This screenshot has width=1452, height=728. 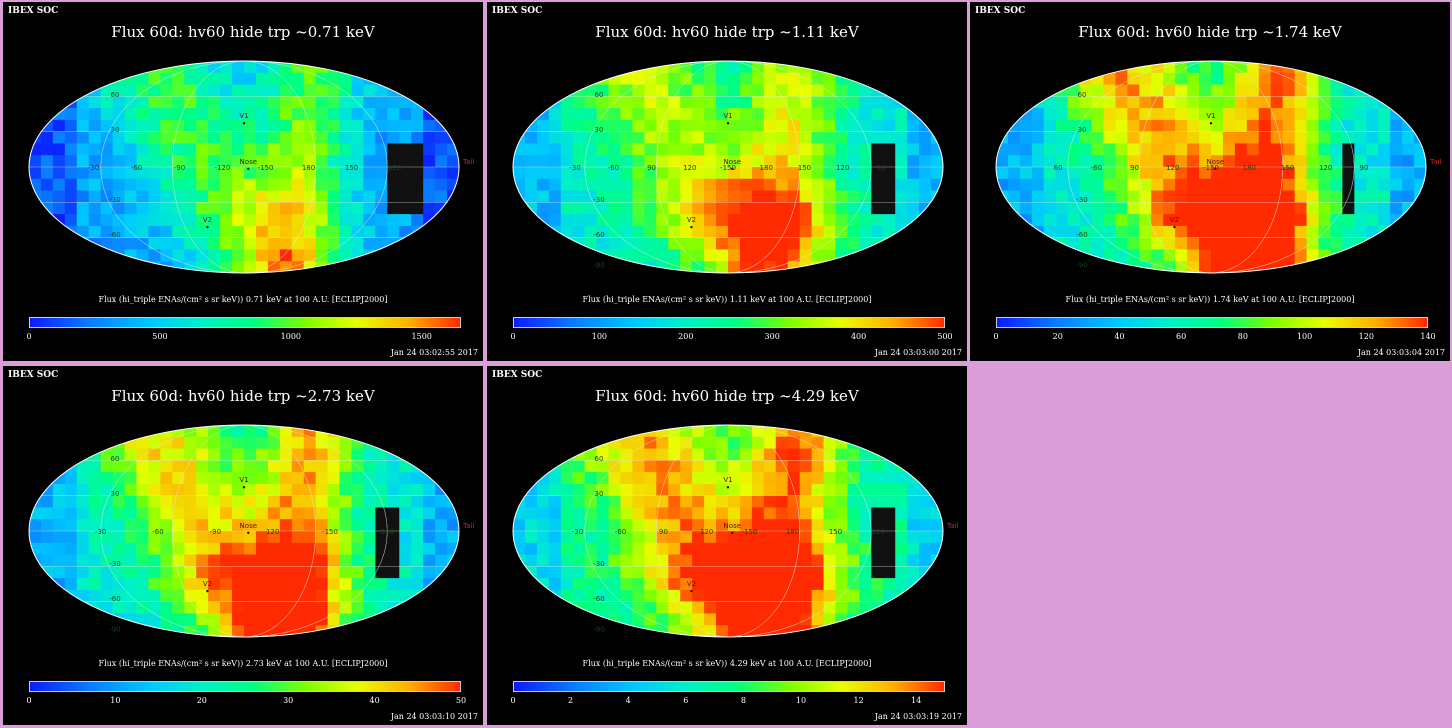 What do you see at coordinates (1428, 336) in the screenshot?
I see `colorbar-tick-label: 140` at bounding box center [1428, 336].